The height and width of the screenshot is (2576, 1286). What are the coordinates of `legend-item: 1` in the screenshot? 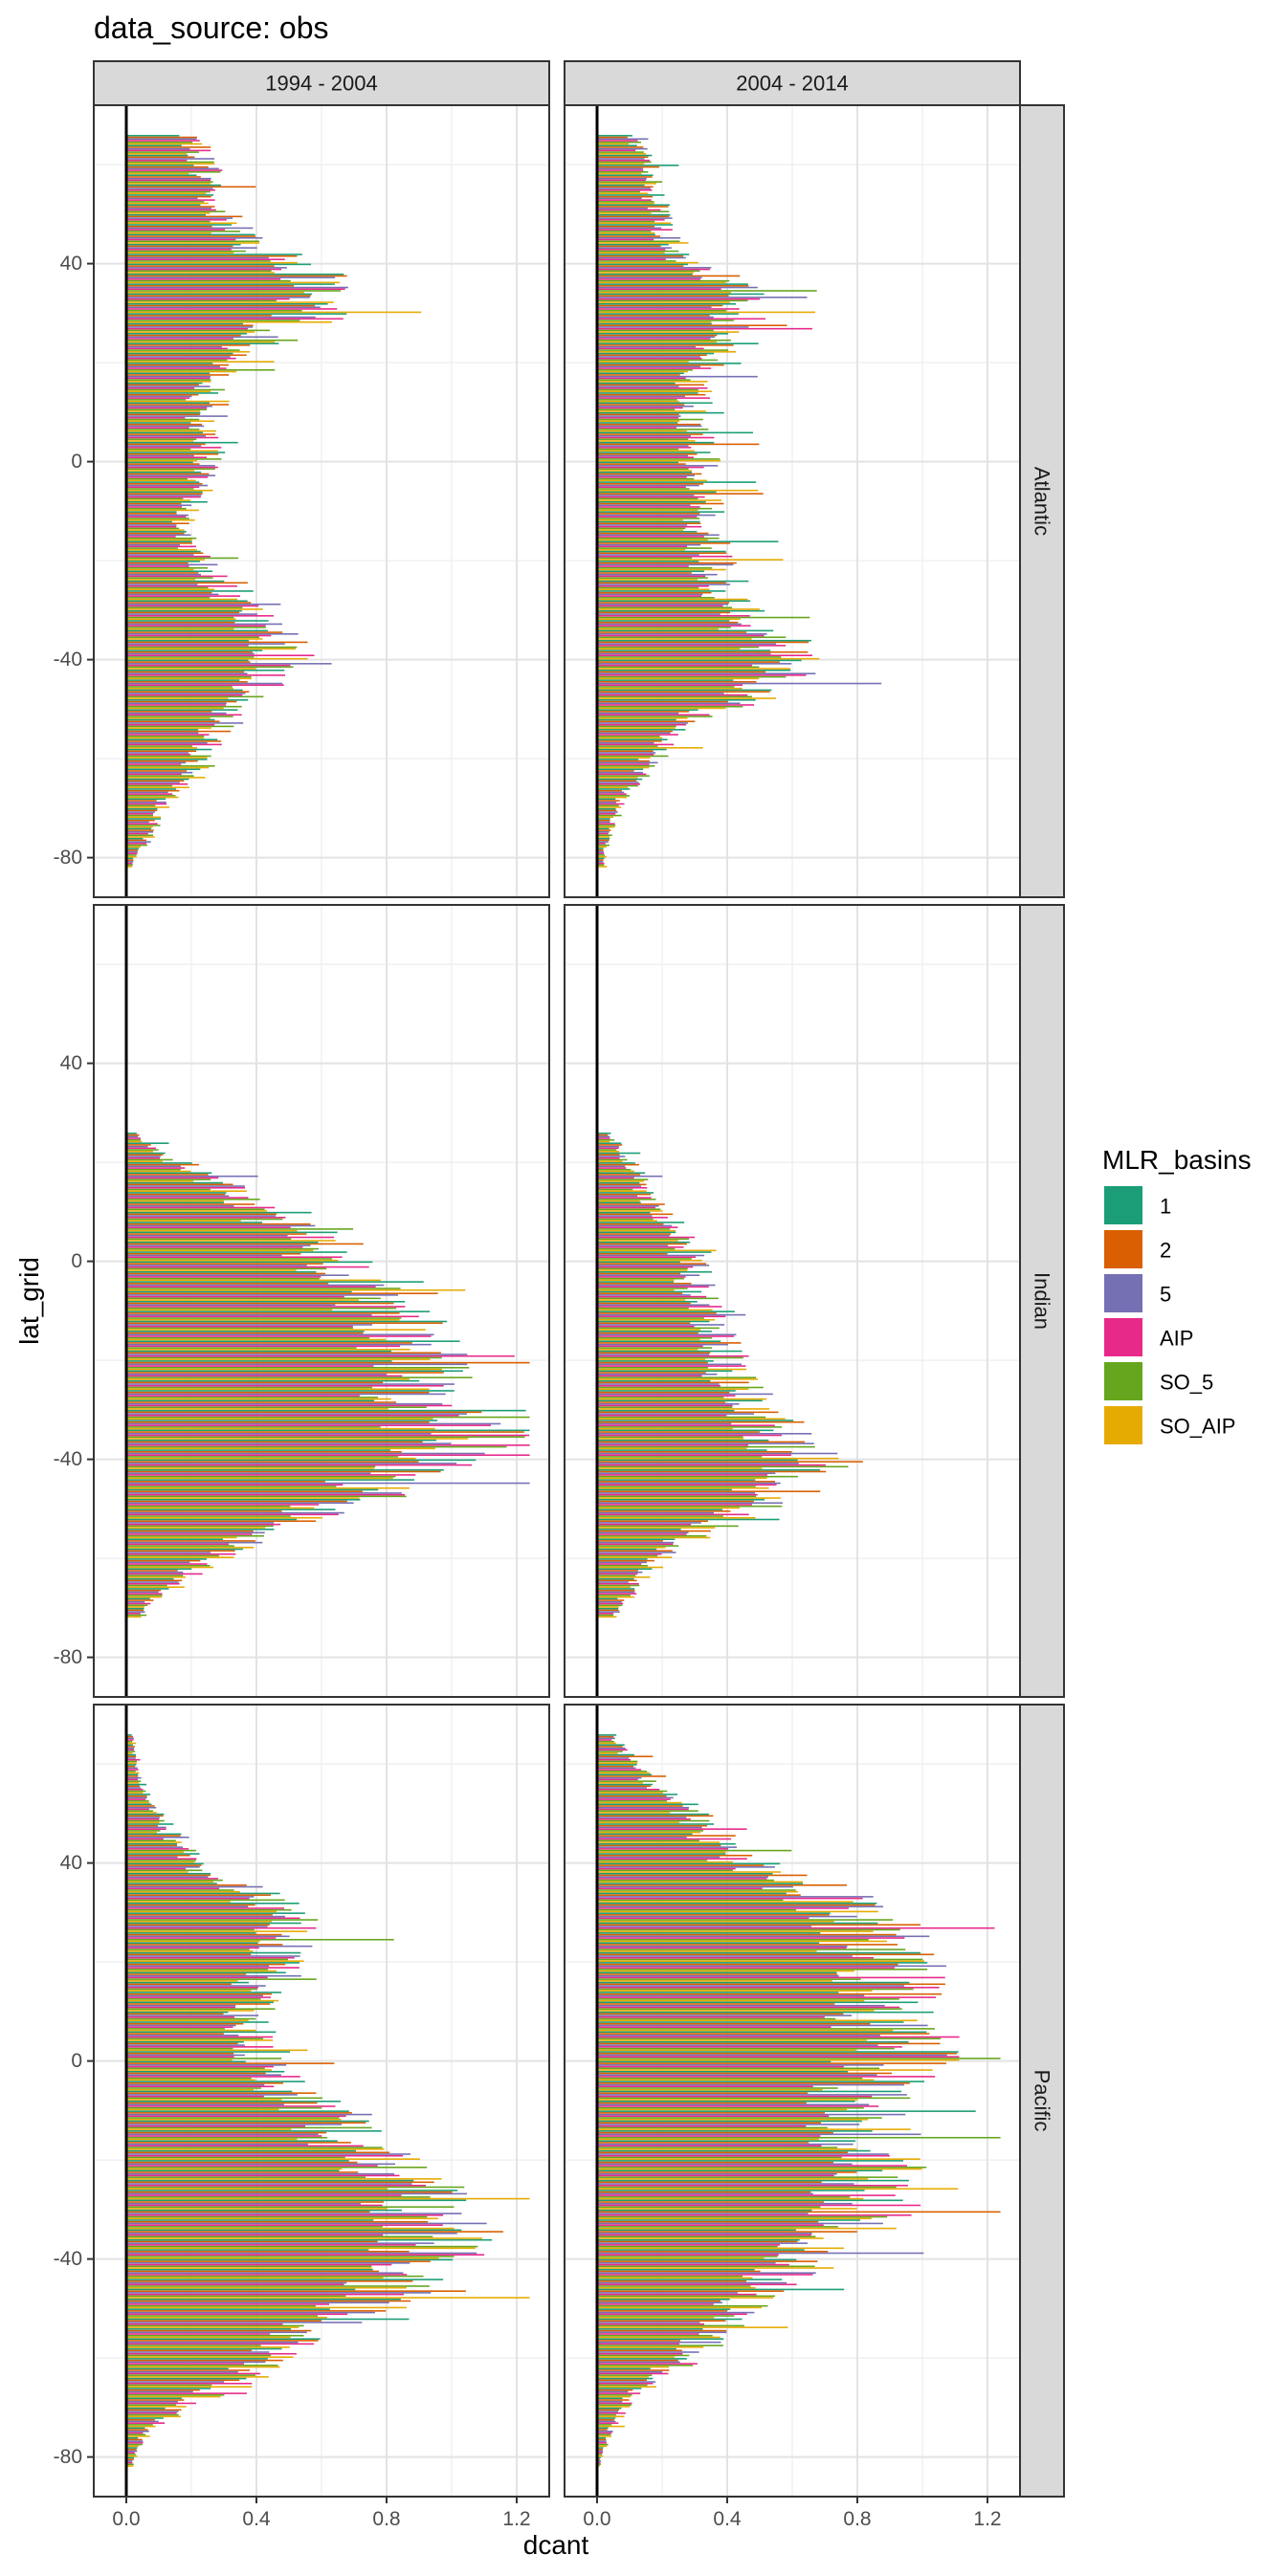 It's located at (1137, 1205).